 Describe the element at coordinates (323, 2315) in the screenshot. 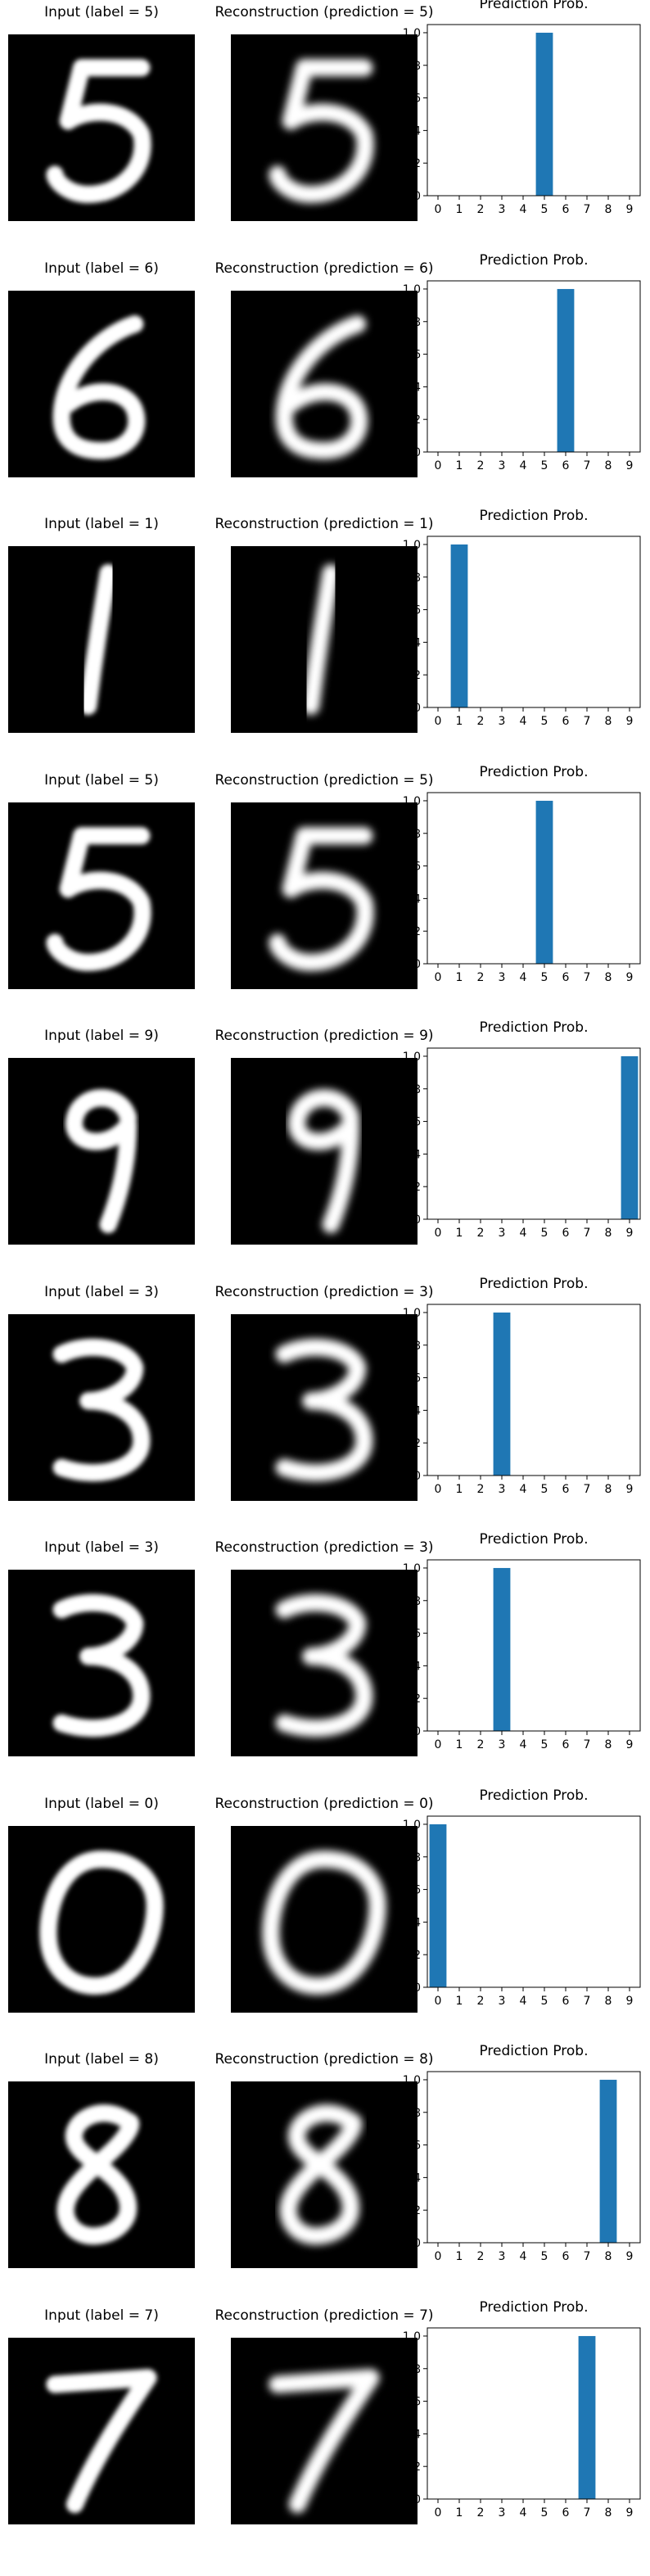

I see `reconstruction-title: Reconstruction (prediction = 7)` at that location.